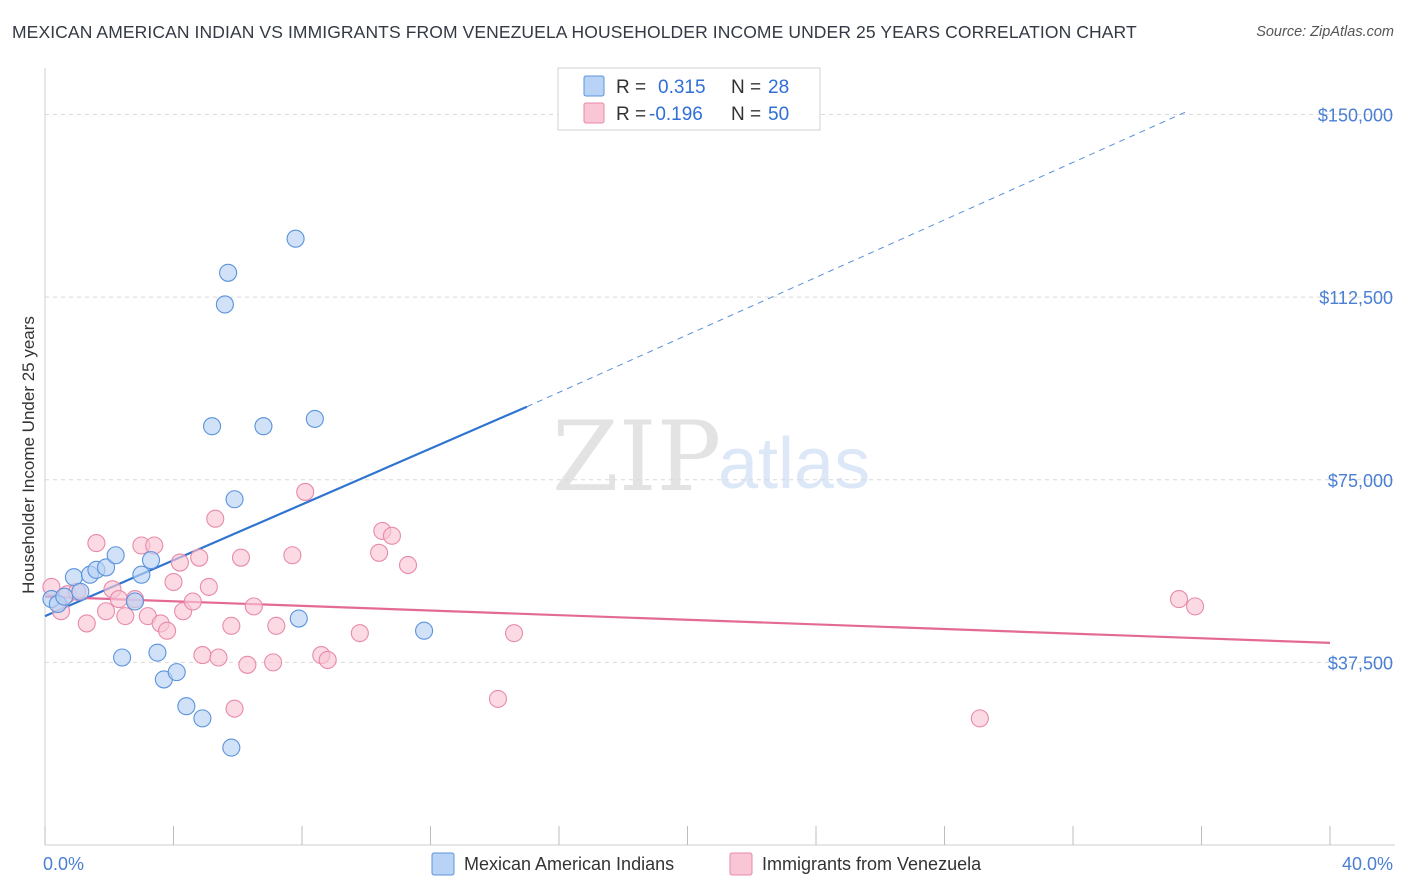 This screenshot has height=892, width=1406. Describe the element at coordinates (594, 113) in the screenshot. I see `legend-swatch-pink` at that location.